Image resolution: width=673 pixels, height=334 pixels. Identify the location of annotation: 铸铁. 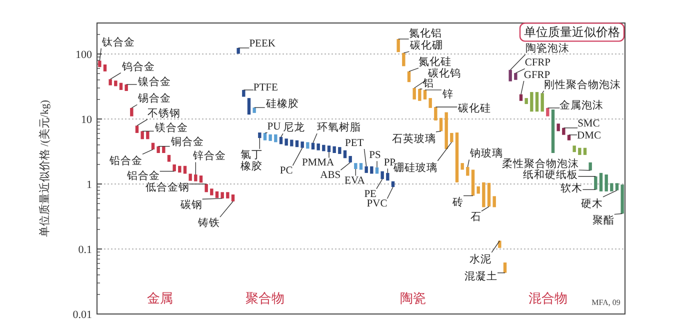
(208, 223).